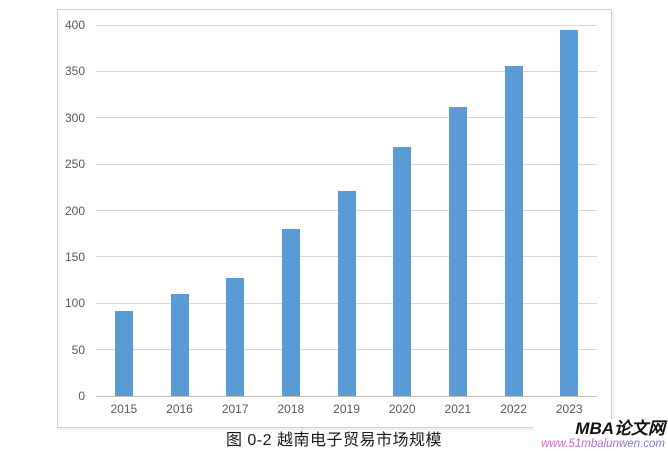  What do you see at coordinates (74, 210) in the screenshot?
I see `y-tick-label-200: 200` at bounding box center [74, 210].